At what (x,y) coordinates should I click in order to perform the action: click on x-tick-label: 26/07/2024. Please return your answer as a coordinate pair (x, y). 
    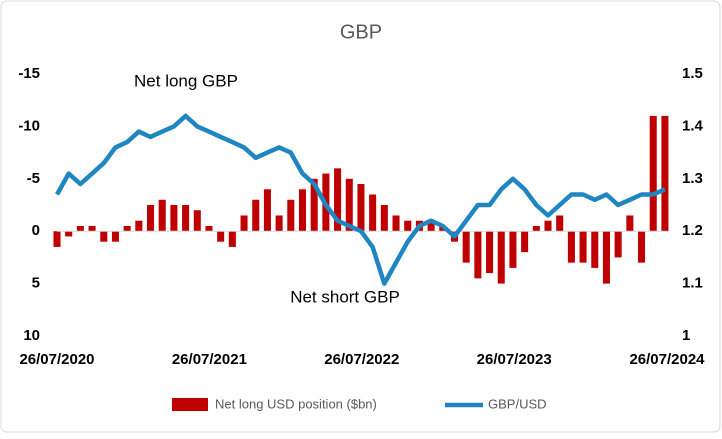
    Looking at the image, I should click on (667, 359).